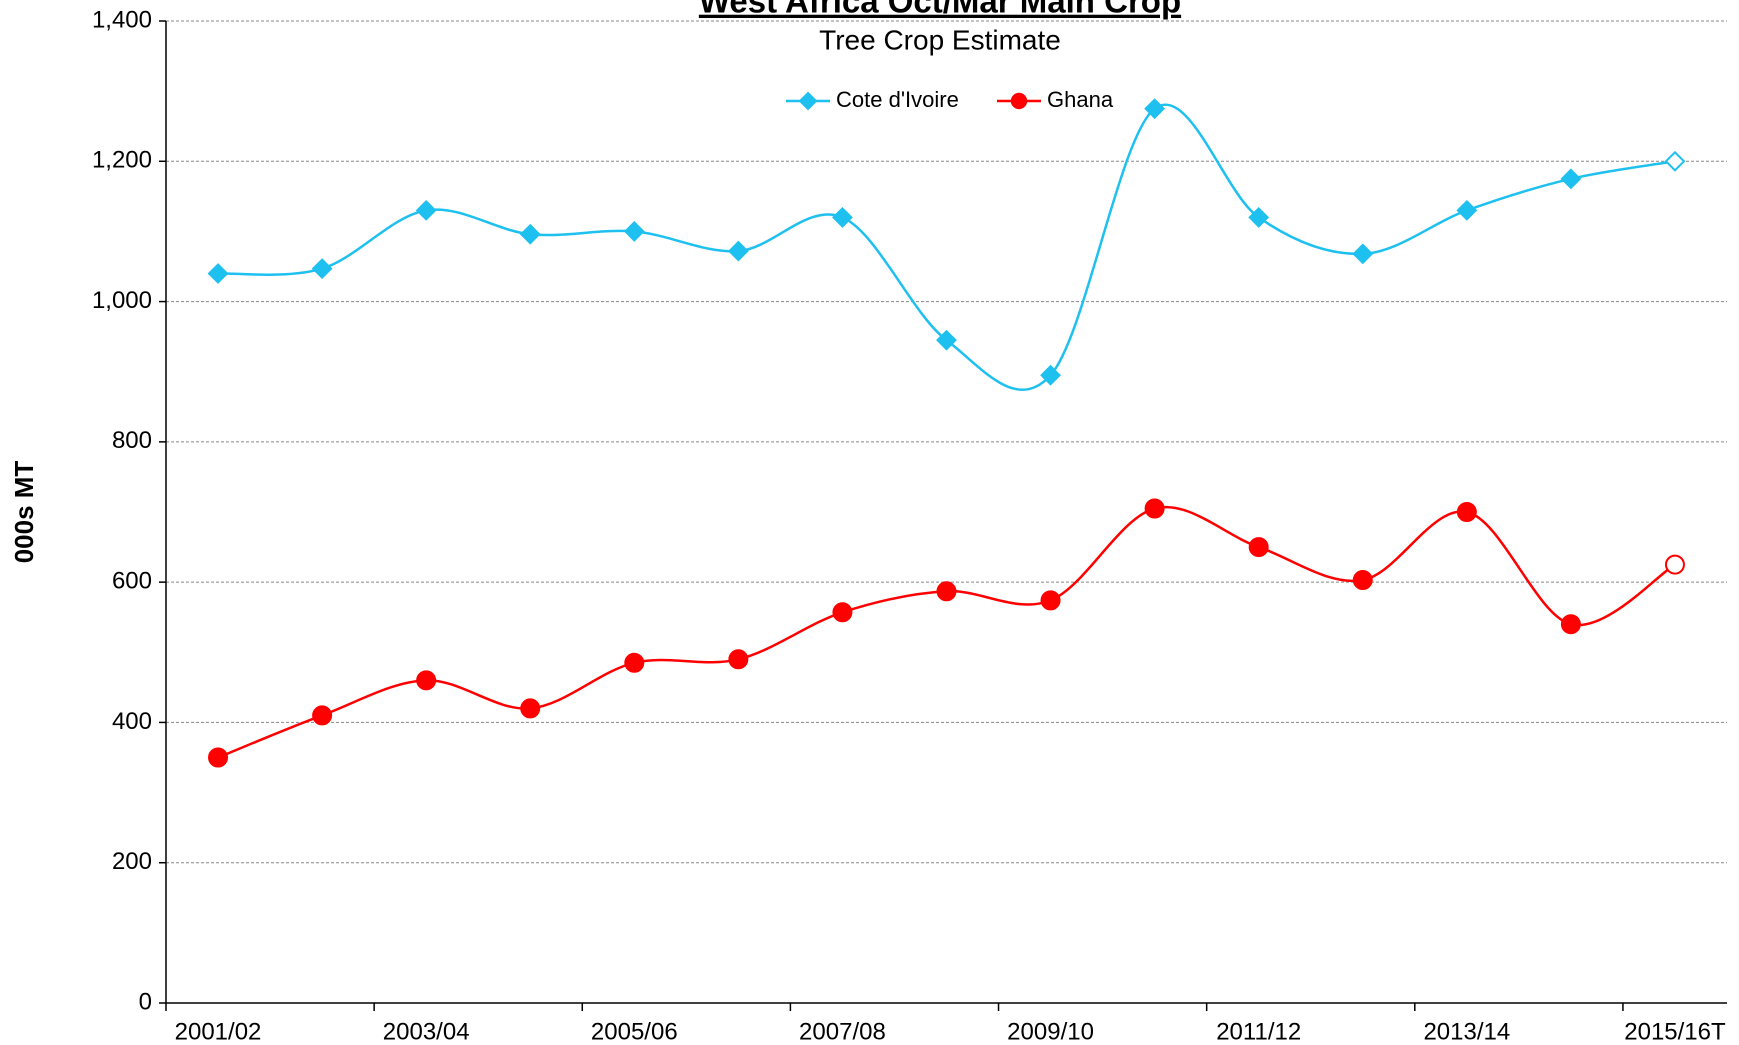 This screenshot has width=1739, height=1045. Describe the element at coordinates (940, 39) in the screenshot. I see `chart-subtitle: Tree Crop Estimate` at that location.